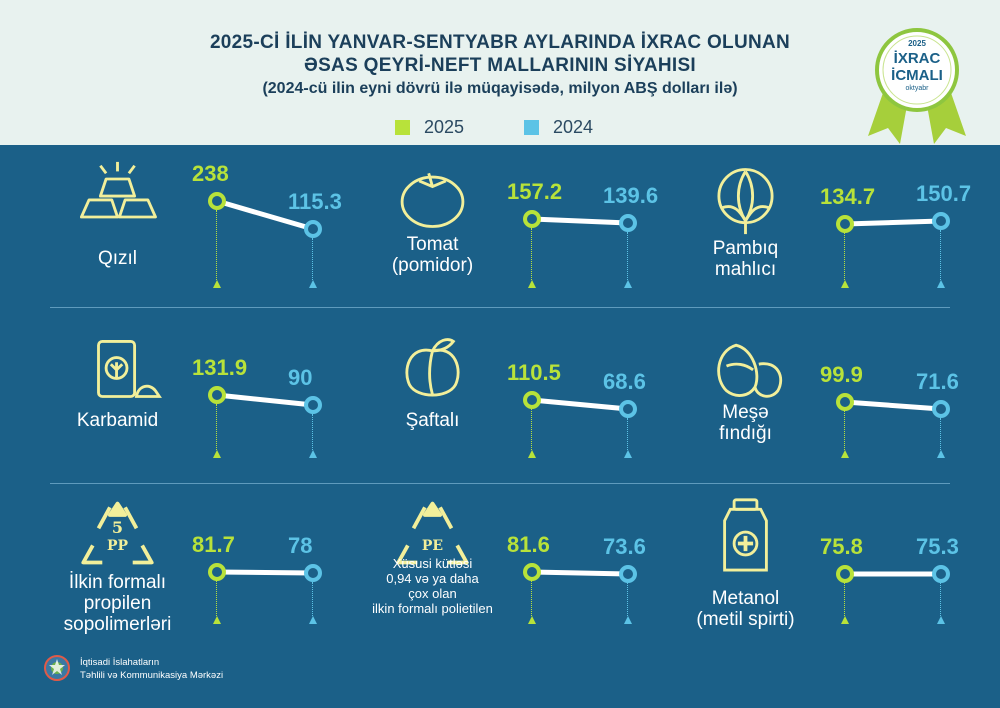 The image size is (1000, 708). Describe the element at coordinates (745, 619) in the screenshot. I see `item-label-line: (metil spirti)` at that location.